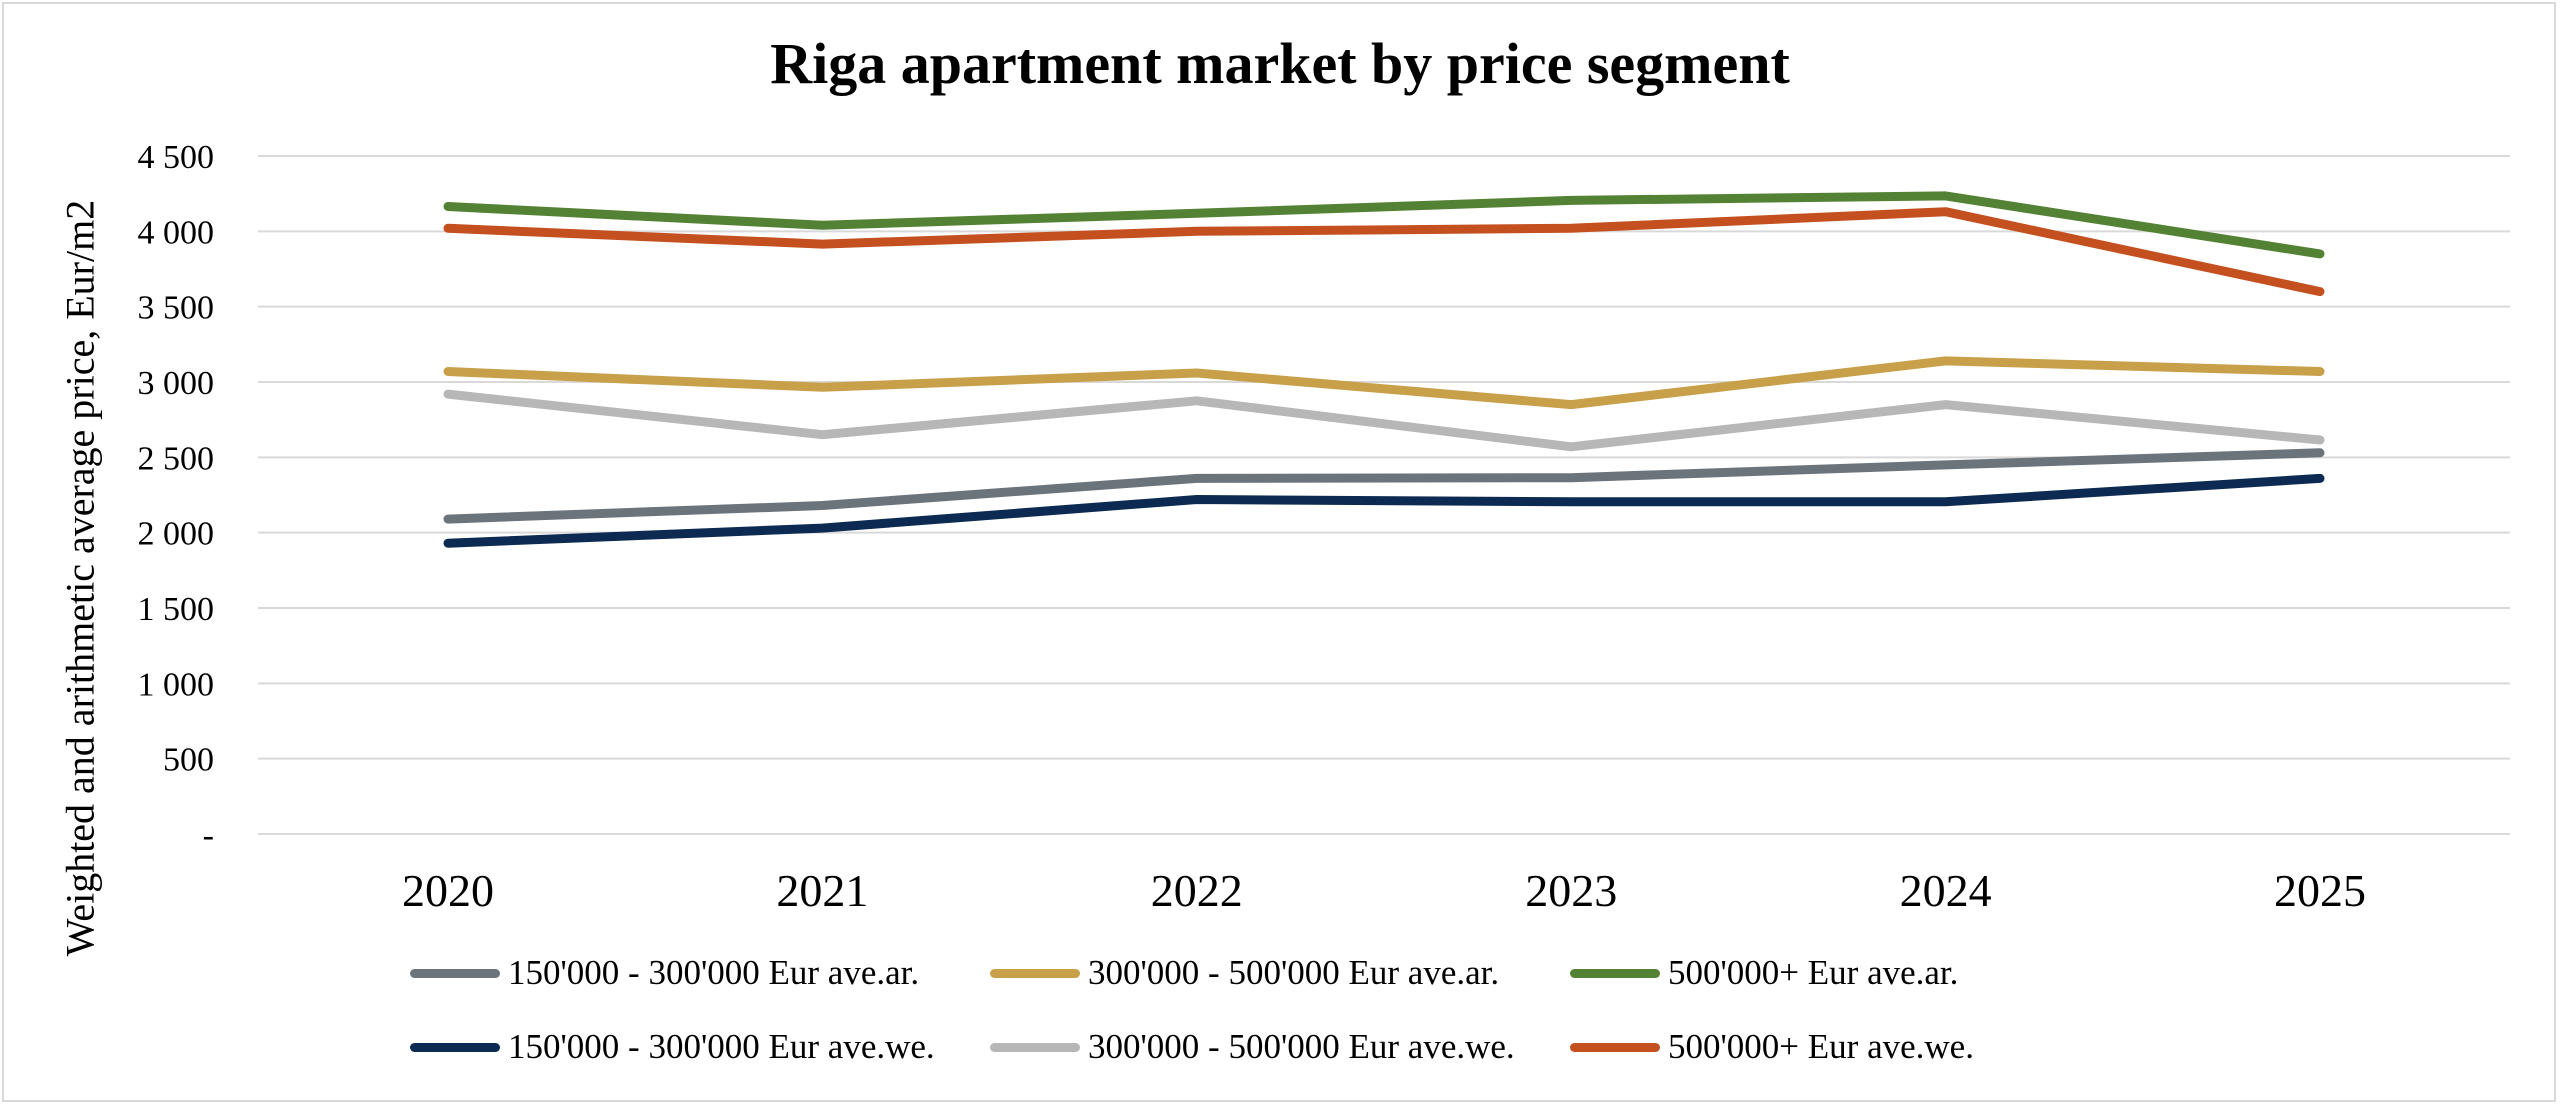 This screenshot has width=2560, height=1106. I want to click on y-tick-label: -, so click(208, 835).